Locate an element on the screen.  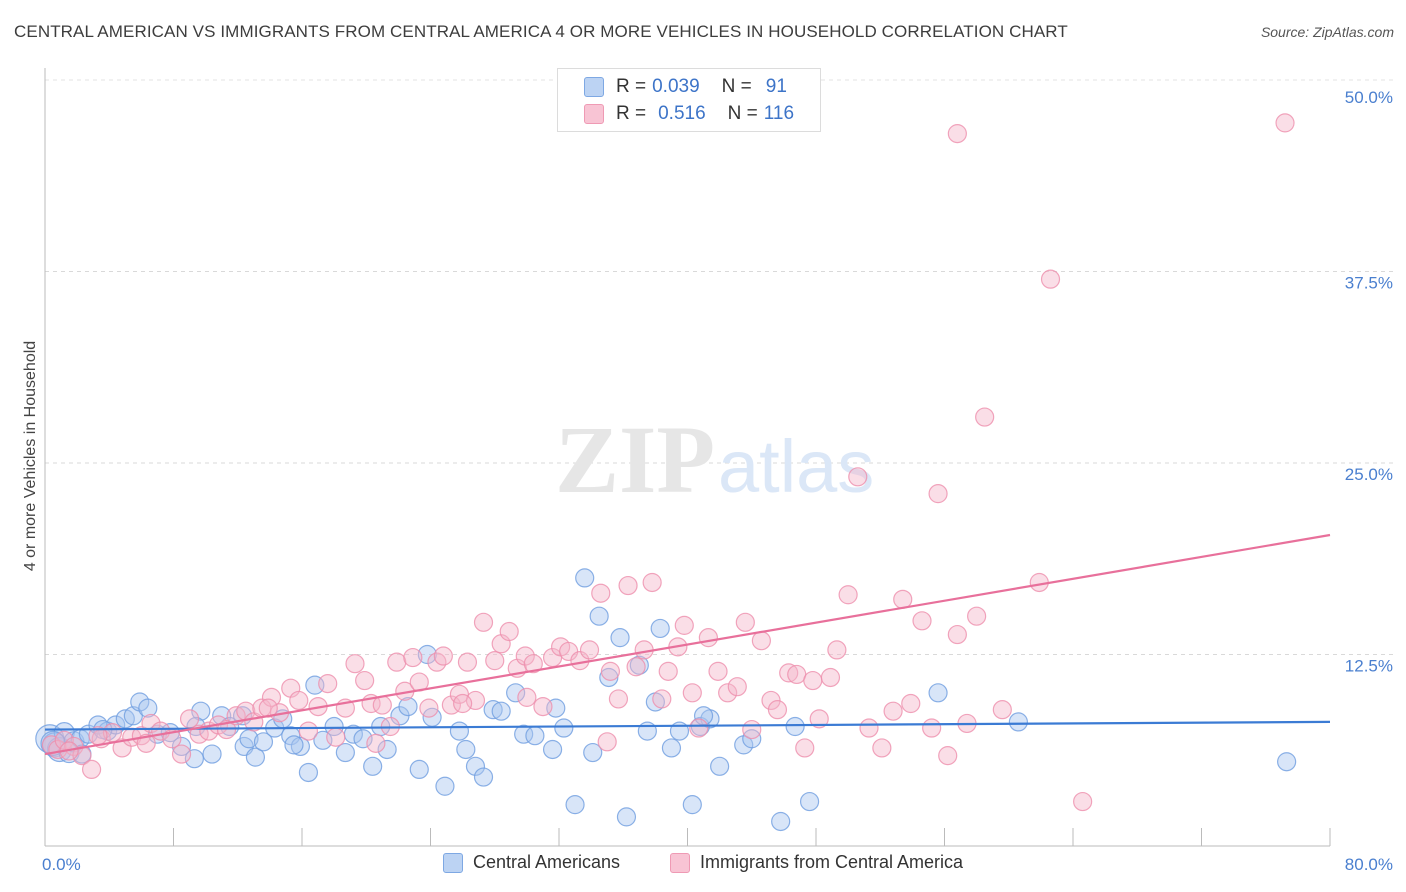
correlation-legend: R = 0.039 N = 91 R = 0.516 N = 116 is located at coordinates (689, 100).